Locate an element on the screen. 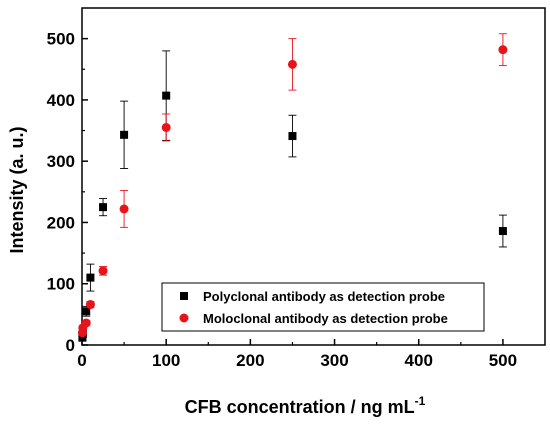 Image resolution: width=550 pixels, height=425 pixels. legend-label: Polyclonal antibody as detection probe is located at coordinates (324, 296).